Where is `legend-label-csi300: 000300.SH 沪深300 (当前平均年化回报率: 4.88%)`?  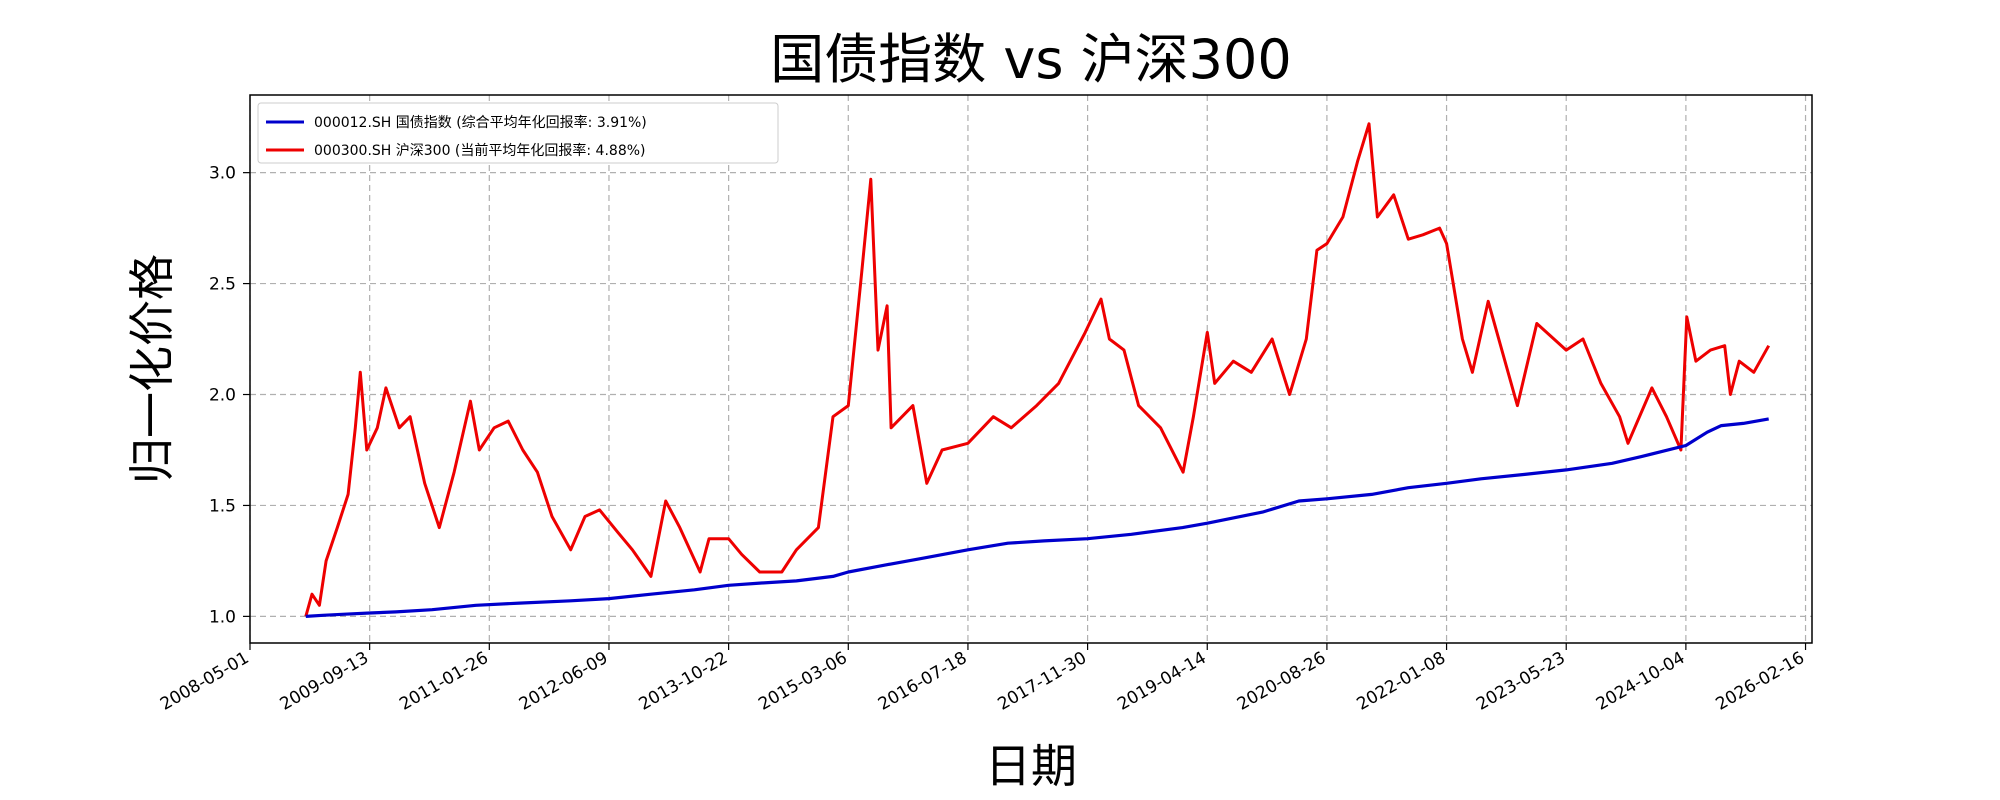 legend-label-csi300: 000300.SH 沪深300 (当前平均年化回报率: 4.88%) is located at coordinates (480, 150).